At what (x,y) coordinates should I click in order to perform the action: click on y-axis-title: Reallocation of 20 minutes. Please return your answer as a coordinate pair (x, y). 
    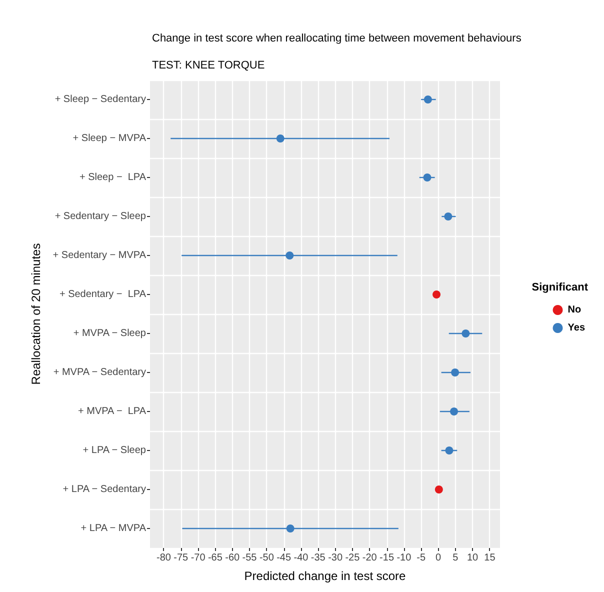
    Looking at the image, I should click on (35, 314).